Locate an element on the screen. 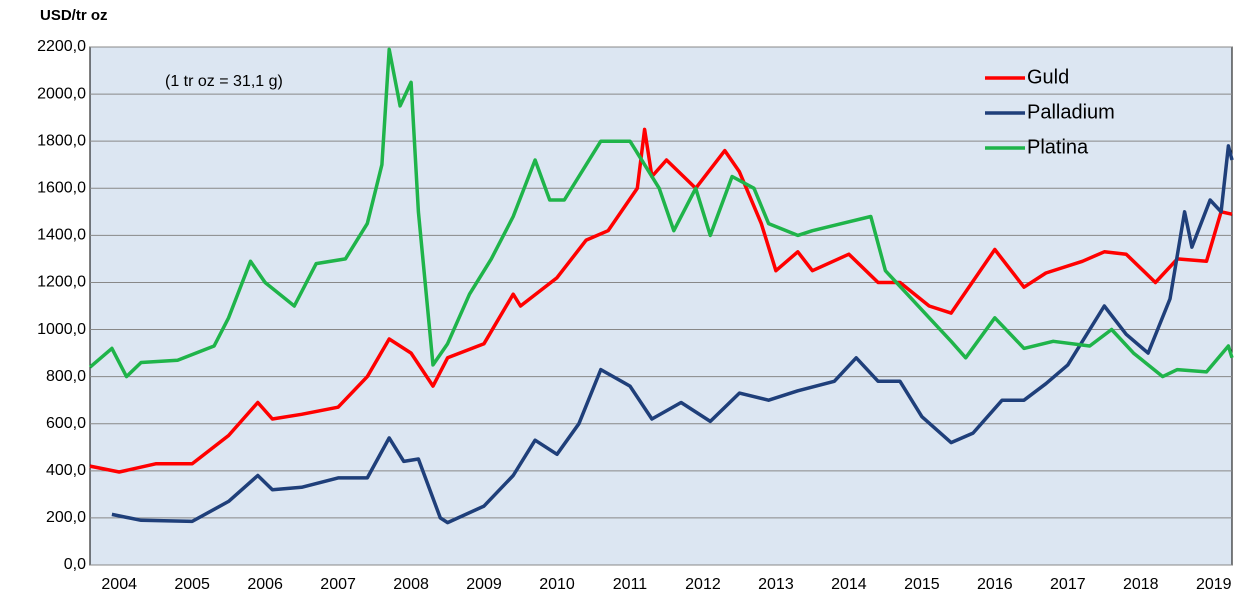  y-tick-label: 1200,0 is located at coordinates (61, 282).